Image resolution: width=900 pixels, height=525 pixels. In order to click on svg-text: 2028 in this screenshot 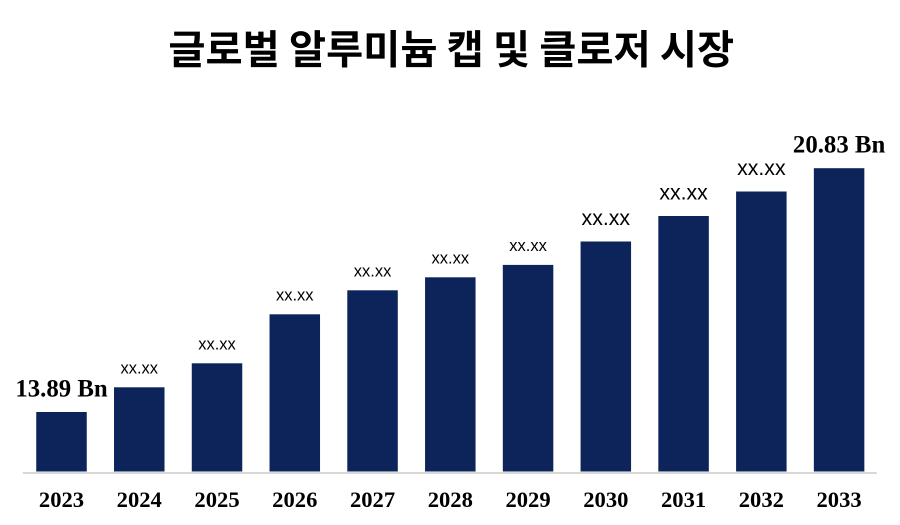, I will do `click(450, 499)`.